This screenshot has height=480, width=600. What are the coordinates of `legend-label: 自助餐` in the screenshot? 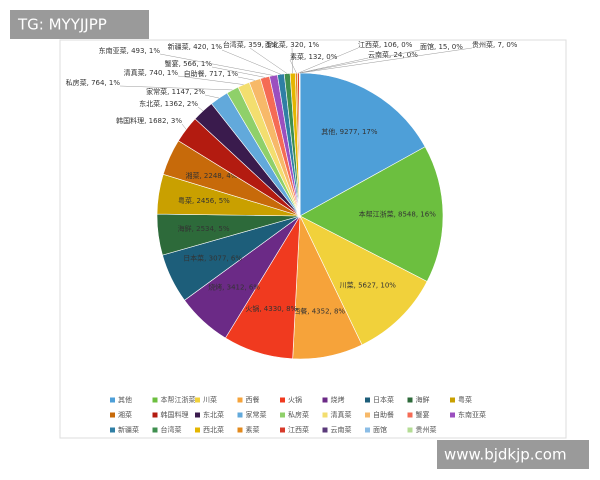 It's located at (383, 414).